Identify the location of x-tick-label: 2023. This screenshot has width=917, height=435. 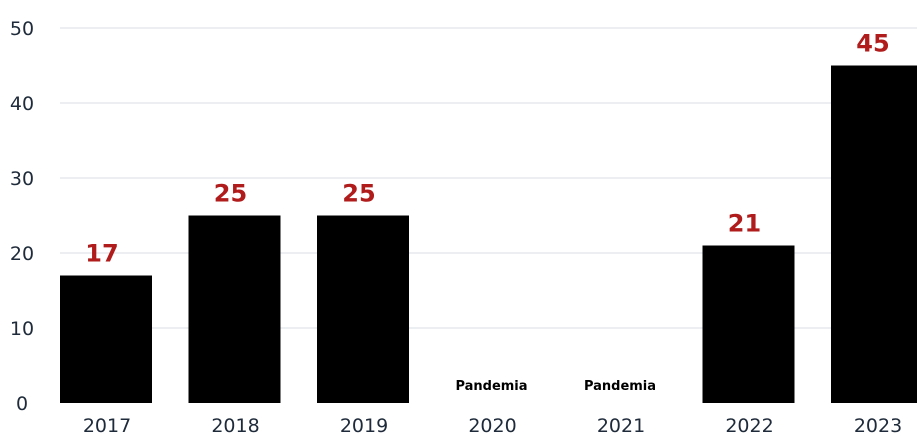
(878, 425).